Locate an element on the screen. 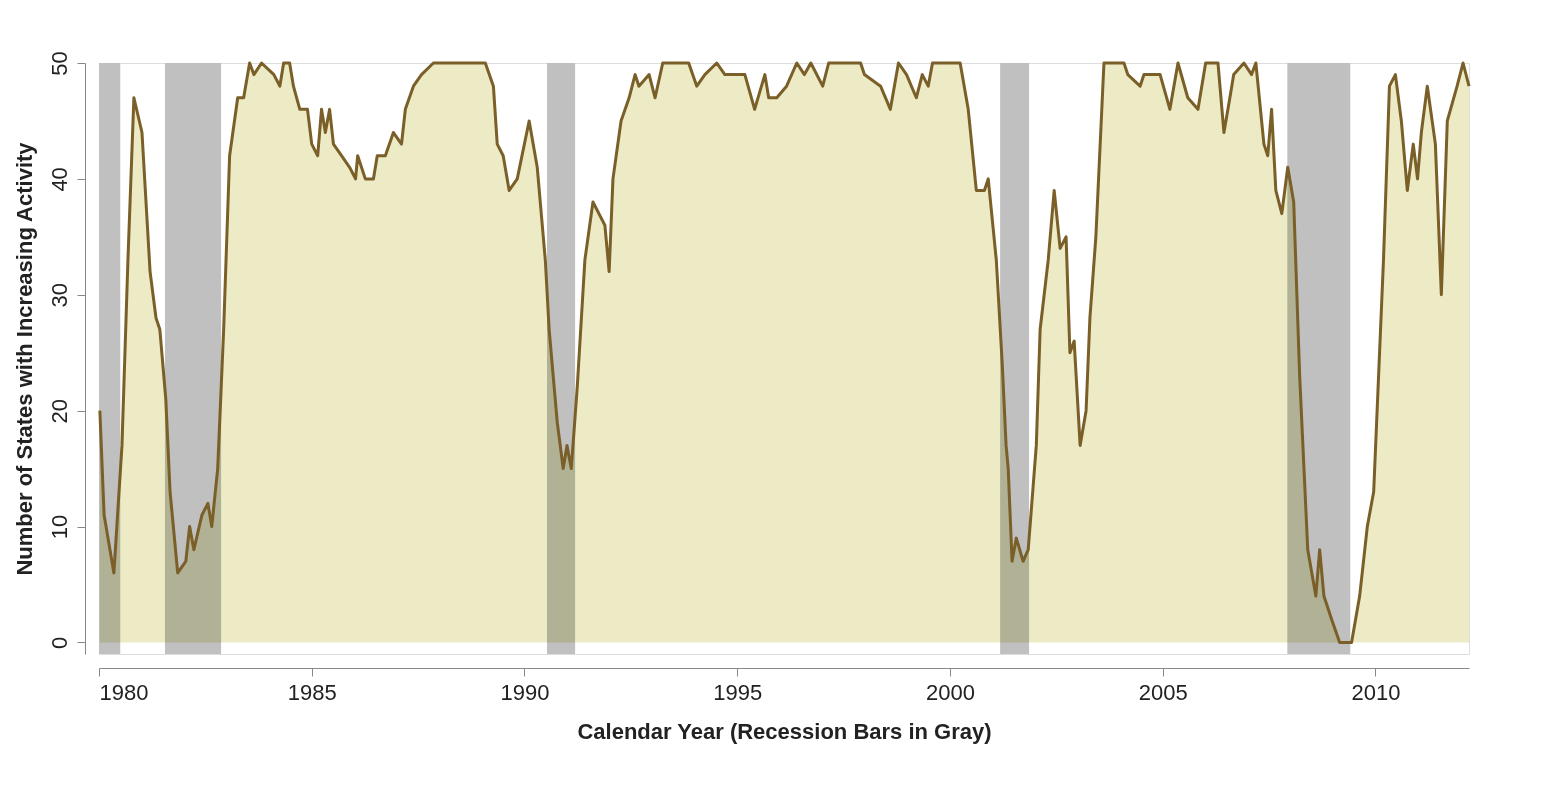 The width and height of the screenshot is (1564, 793). y-tick-label: 10 is located at coordinates (59, 527).